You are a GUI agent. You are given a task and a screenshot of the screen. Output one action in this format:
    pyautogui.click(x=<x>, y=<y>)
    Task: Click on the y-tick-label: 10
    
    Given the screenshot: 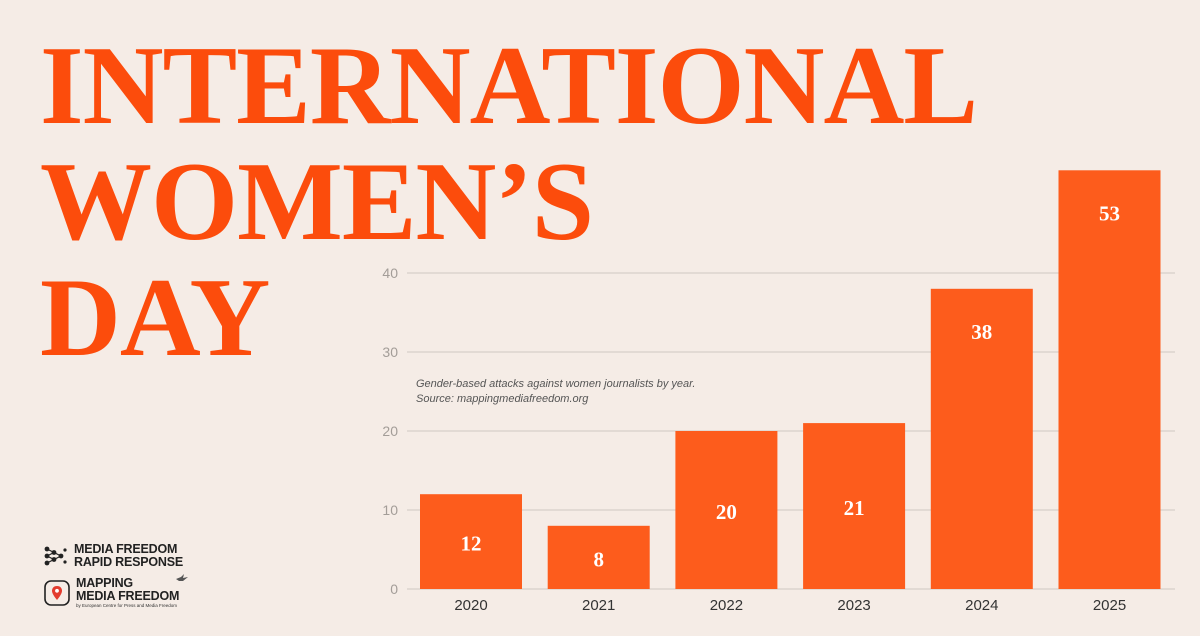 What is the action you would take?
    pyautogui.click(x=390, y=510)
    